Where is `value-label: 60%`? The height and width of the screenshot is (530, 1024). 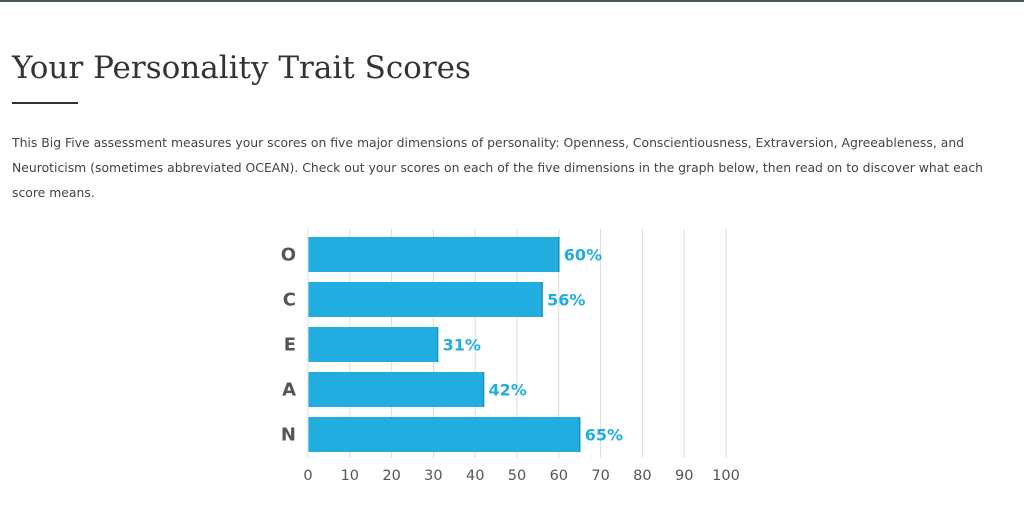 value-label: 60% is located at coordinates (583, 255).